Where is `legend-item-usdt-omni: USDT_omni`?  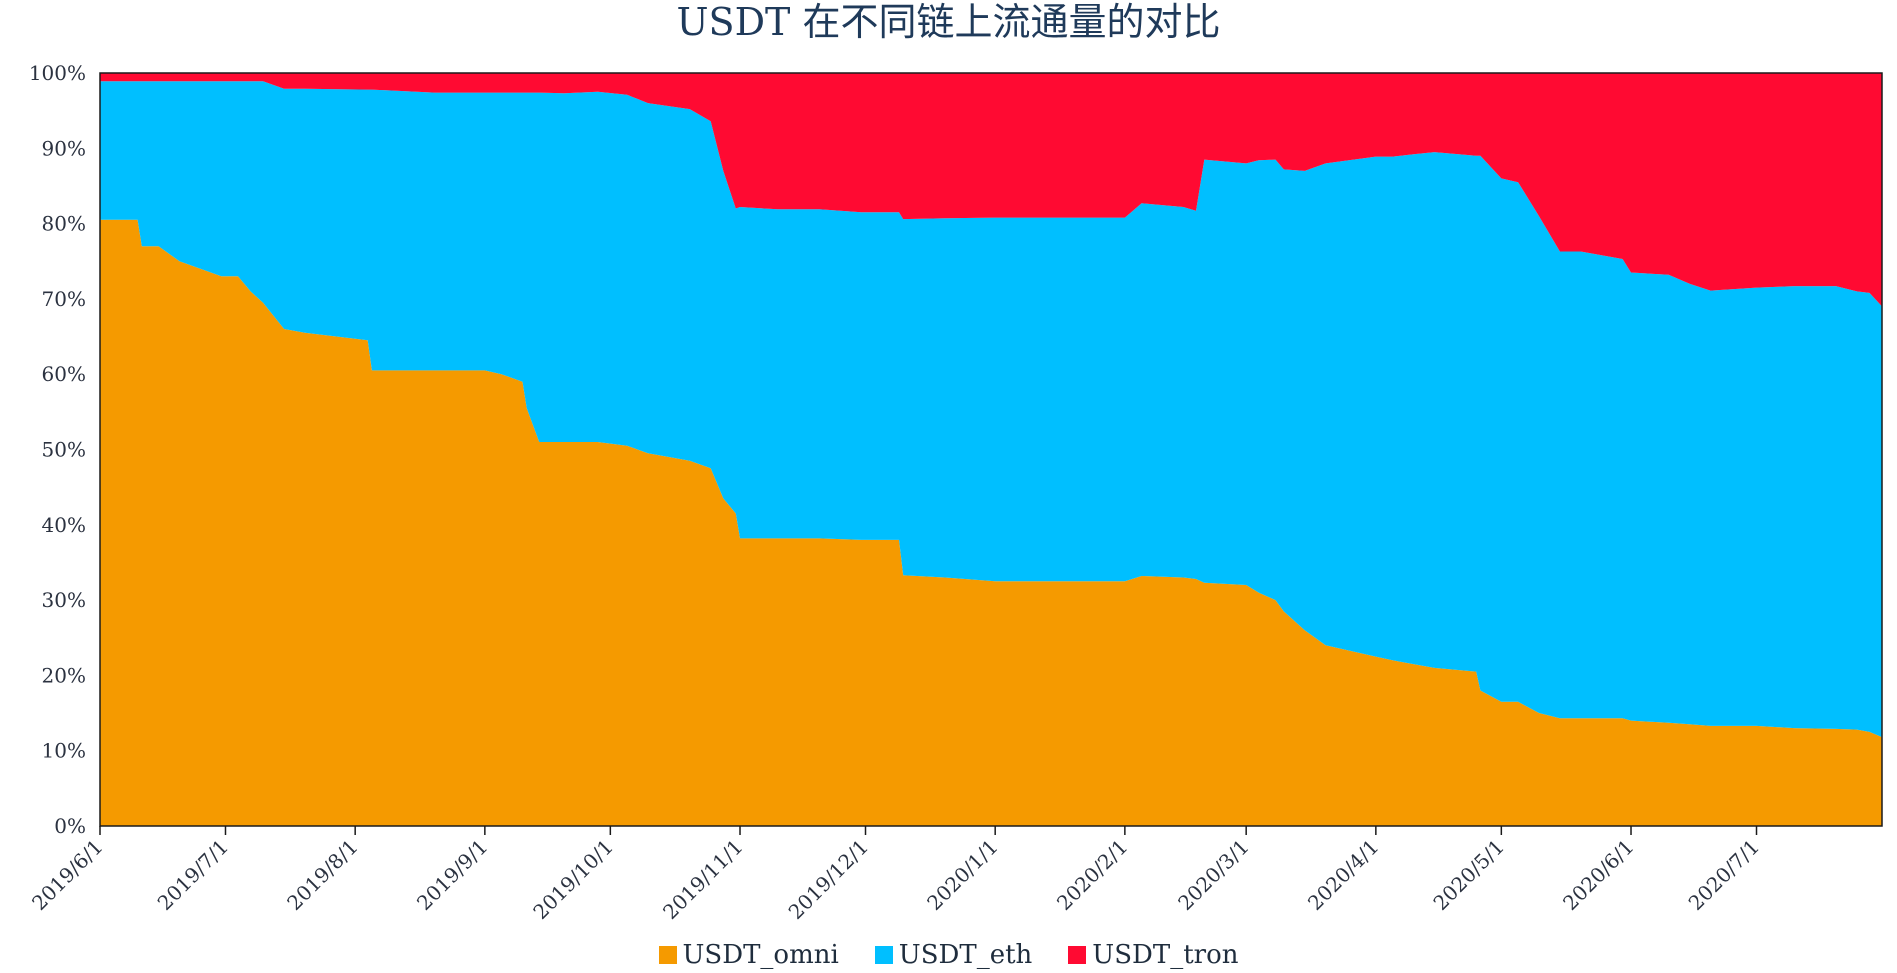 legend-item-usdt-omni: USDT_omni is located at coordinates (748, 955).